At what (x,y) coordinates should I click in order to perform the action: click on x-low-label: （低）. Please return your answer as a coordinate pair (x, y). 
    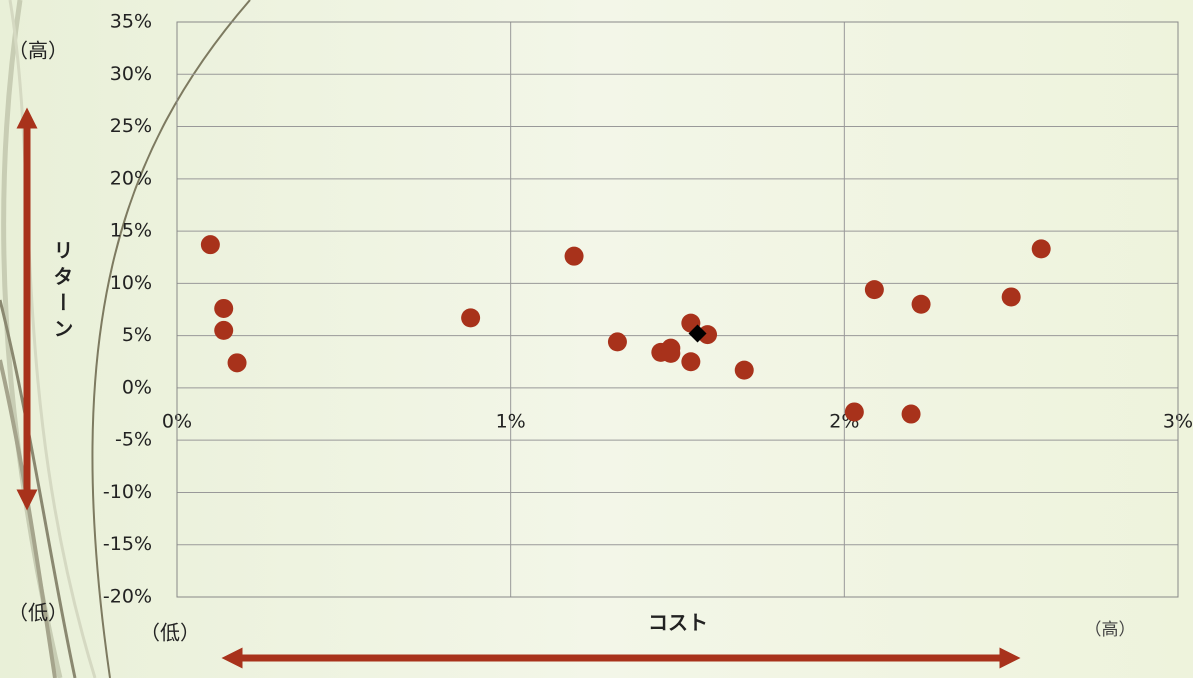
    Looking at the image, I should click on (170, 633).